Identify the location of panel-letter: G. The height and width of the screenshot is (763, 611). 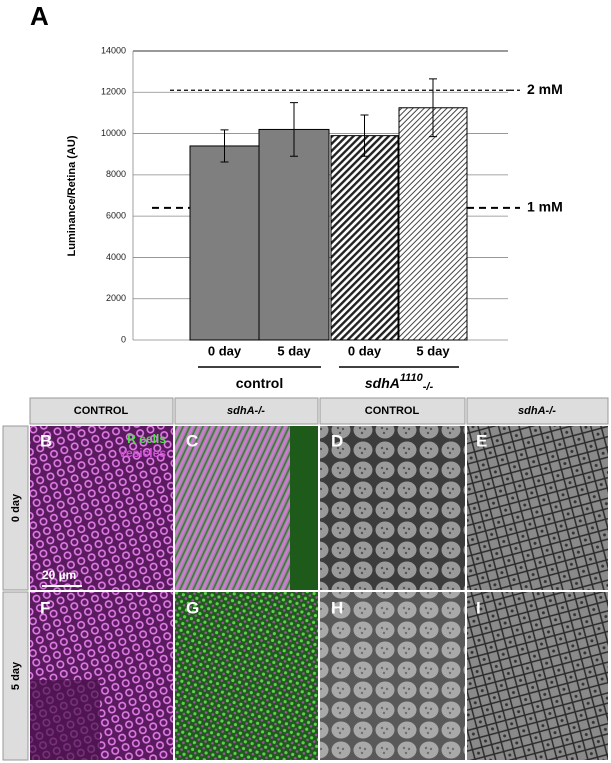
(192, 607).